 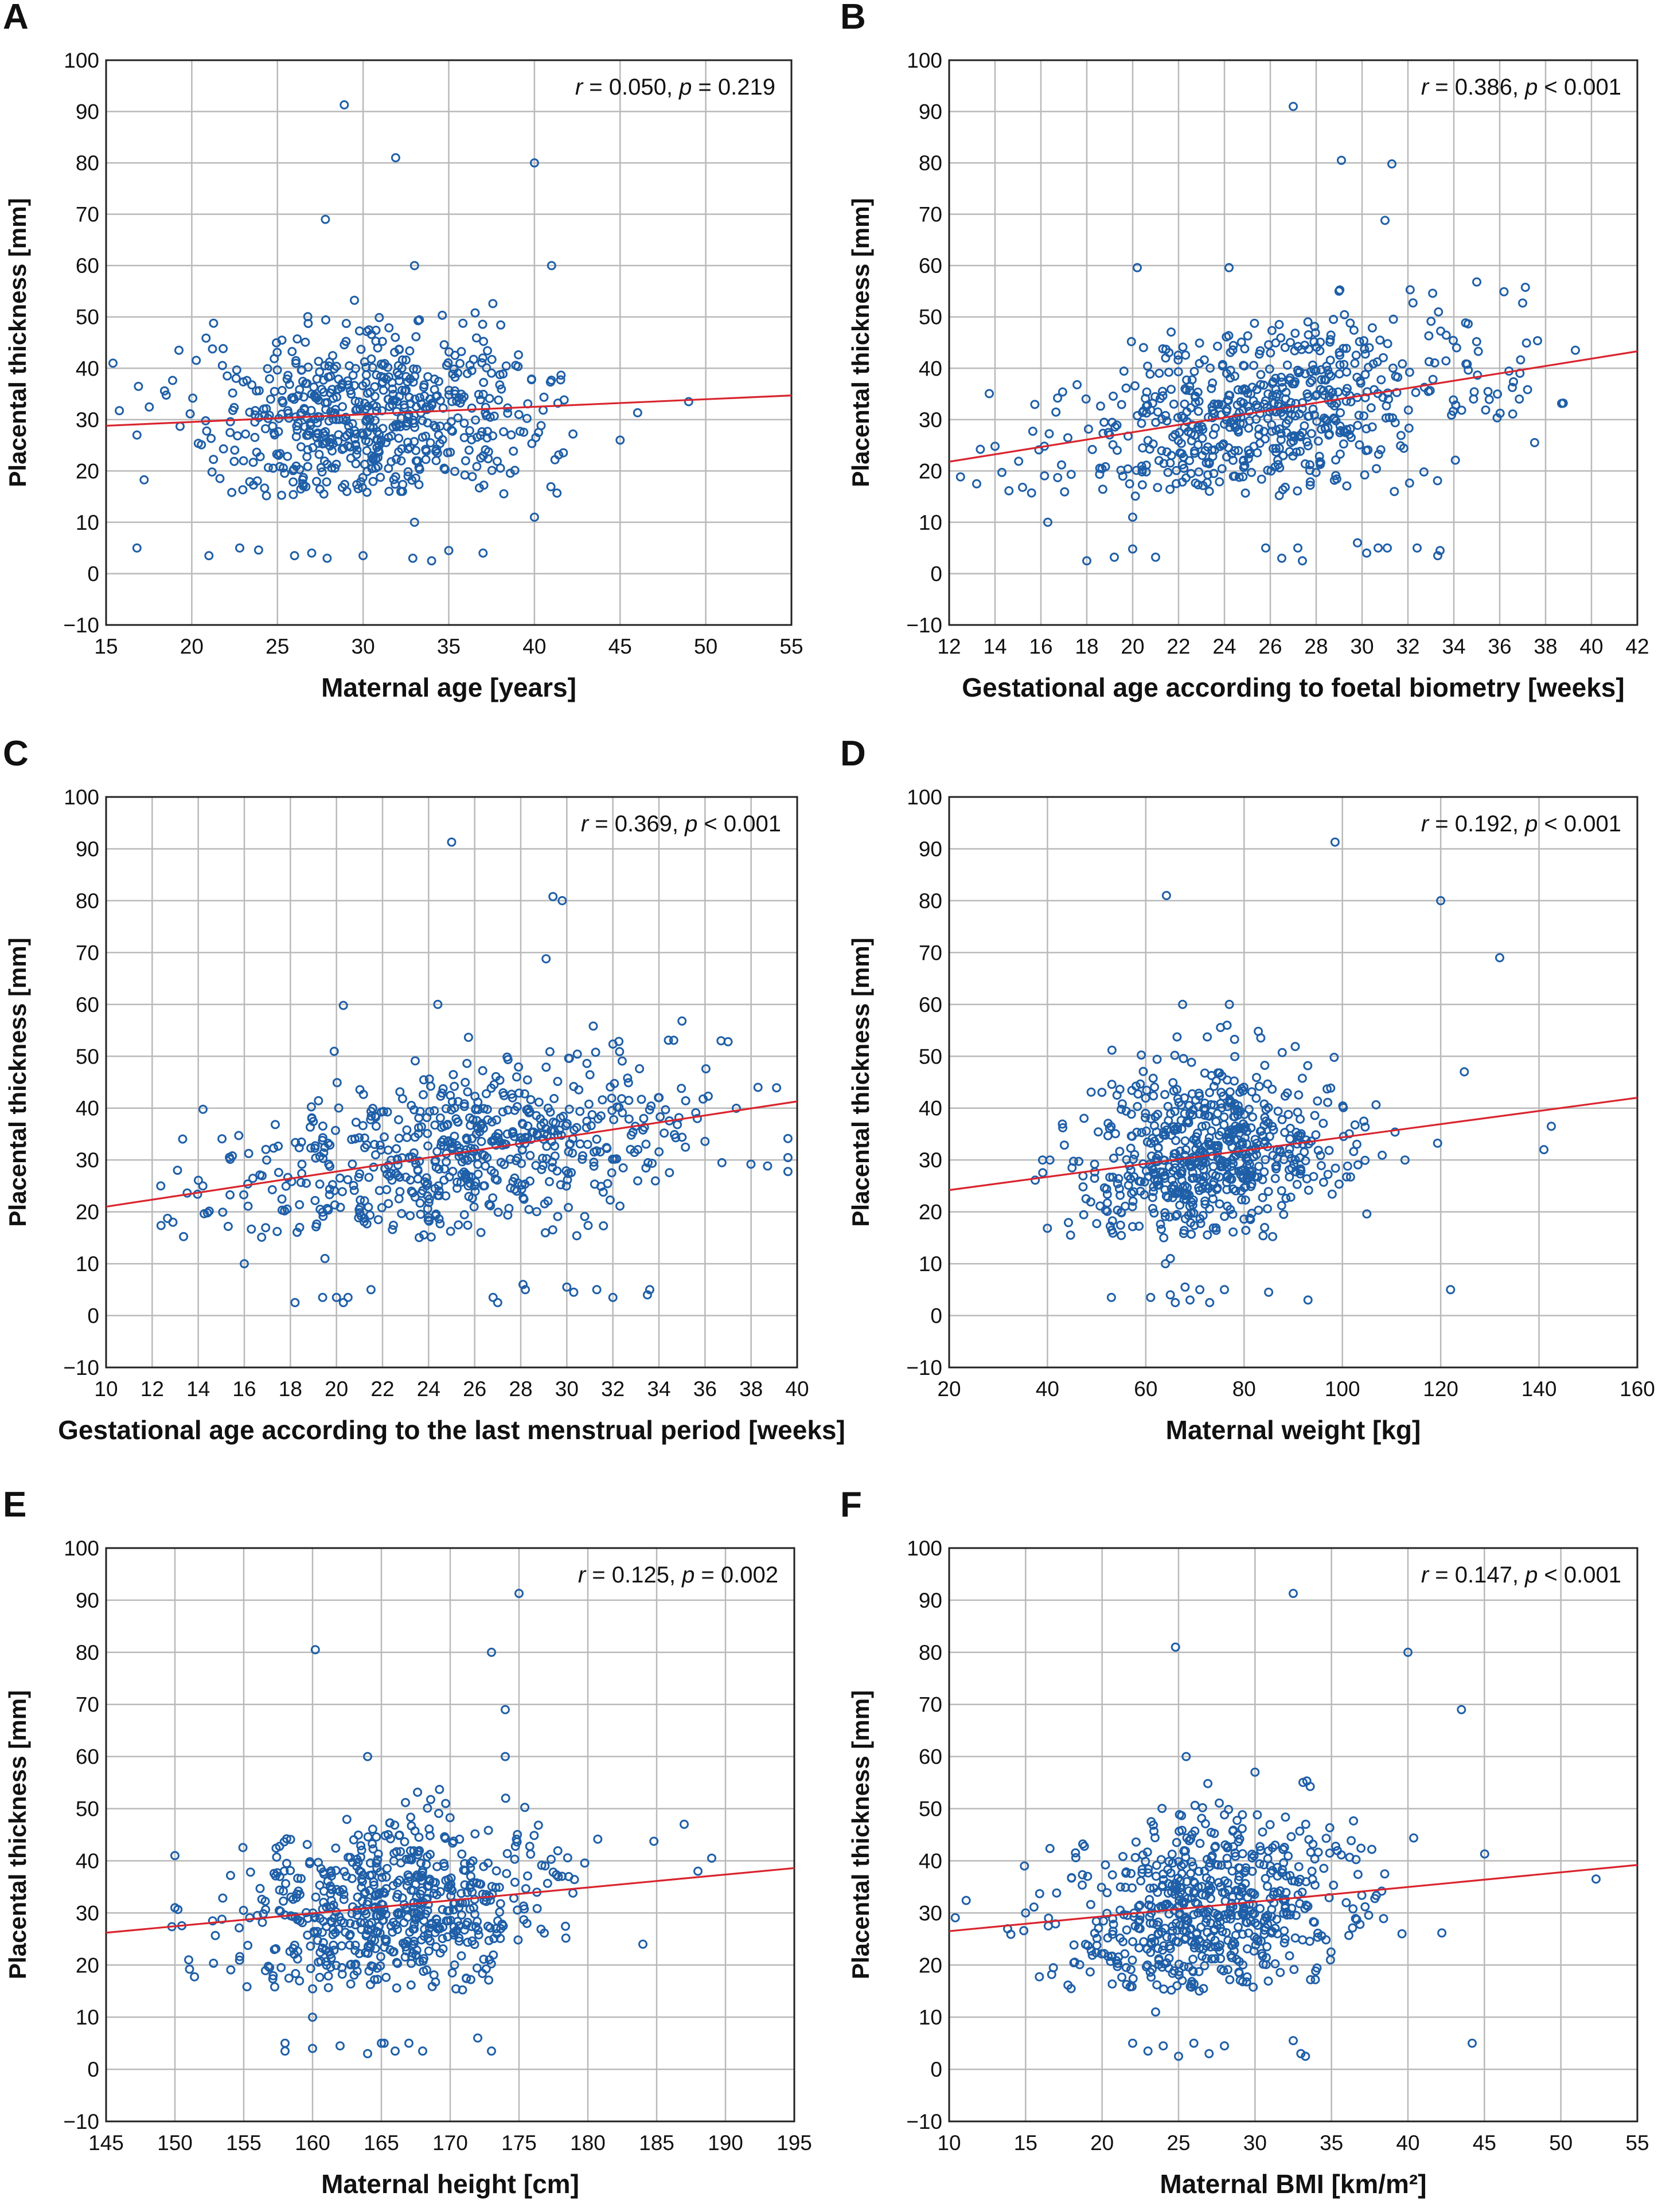 What do you see at coordinates (1040, 647) in the screenshot?
I see `x-tick-label: 16` at bounding box center [1040, 647].